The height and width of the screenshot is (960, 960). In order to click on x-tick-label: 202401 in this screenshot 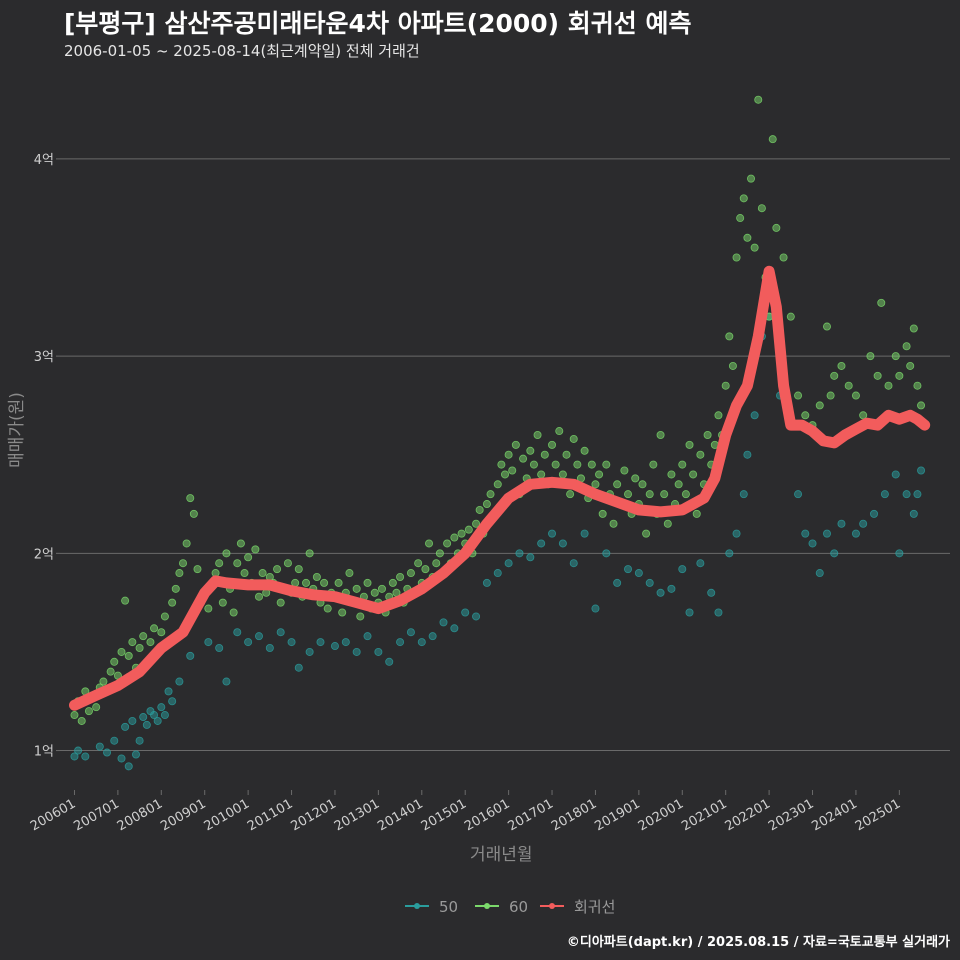, I will do `click(834, 815)`.